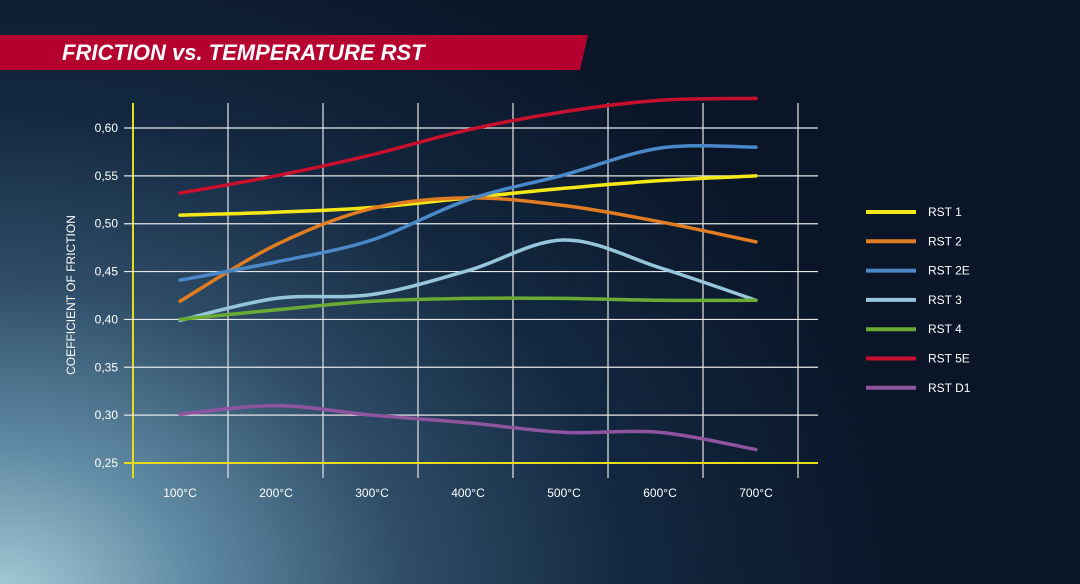 Image resolution: width=1080 pixels, height=584 pixels. What do you see at coordinates (372, 493) in the screenshot?
I see `x-tick-label: 300°C` at bounding box center [372, 493].